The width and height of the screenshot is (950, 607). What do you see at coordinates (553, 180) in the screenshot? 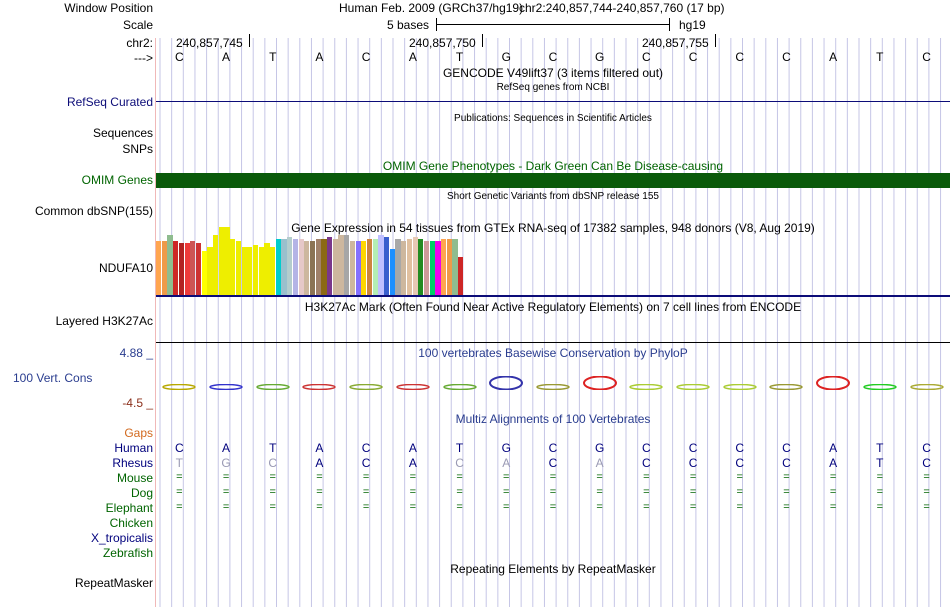
I see `omim-gene-bar` at bounding box center [553, 180].